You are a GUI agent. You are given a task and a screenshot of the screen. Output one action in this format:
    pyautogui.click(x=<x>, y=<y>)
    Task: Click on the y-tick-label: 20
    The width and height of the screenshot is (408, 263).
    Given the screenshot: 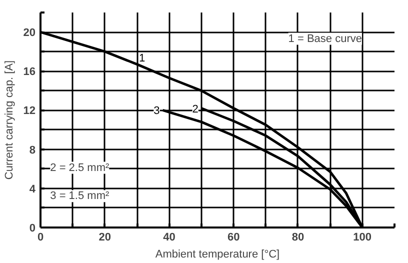 What is the action you would take?
    pyautogui.click(x=29, y=33)
    